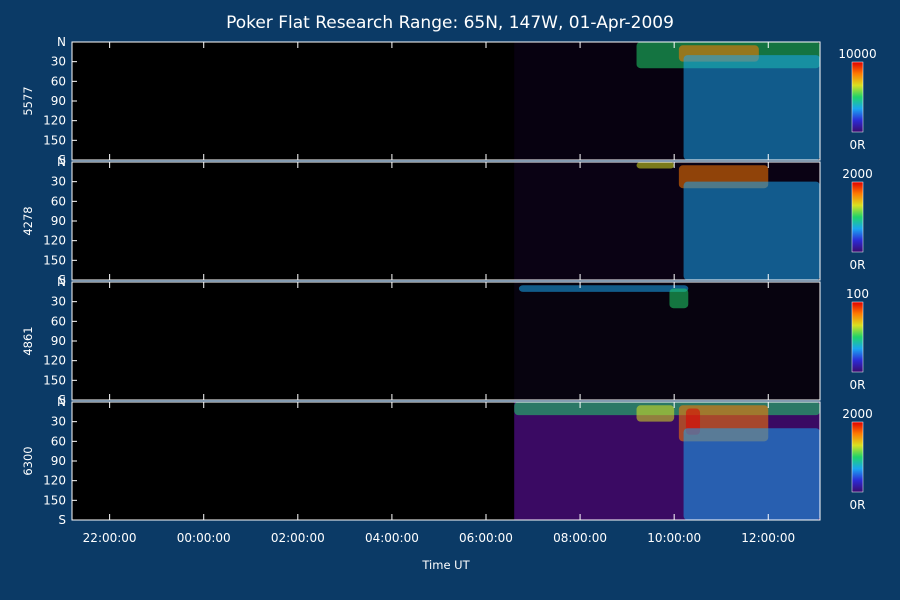  What do you see at coordinates (298, 538) in the screenshot?
I see `x-tick-label: 02:00:00` at bounding box center [298, 538].